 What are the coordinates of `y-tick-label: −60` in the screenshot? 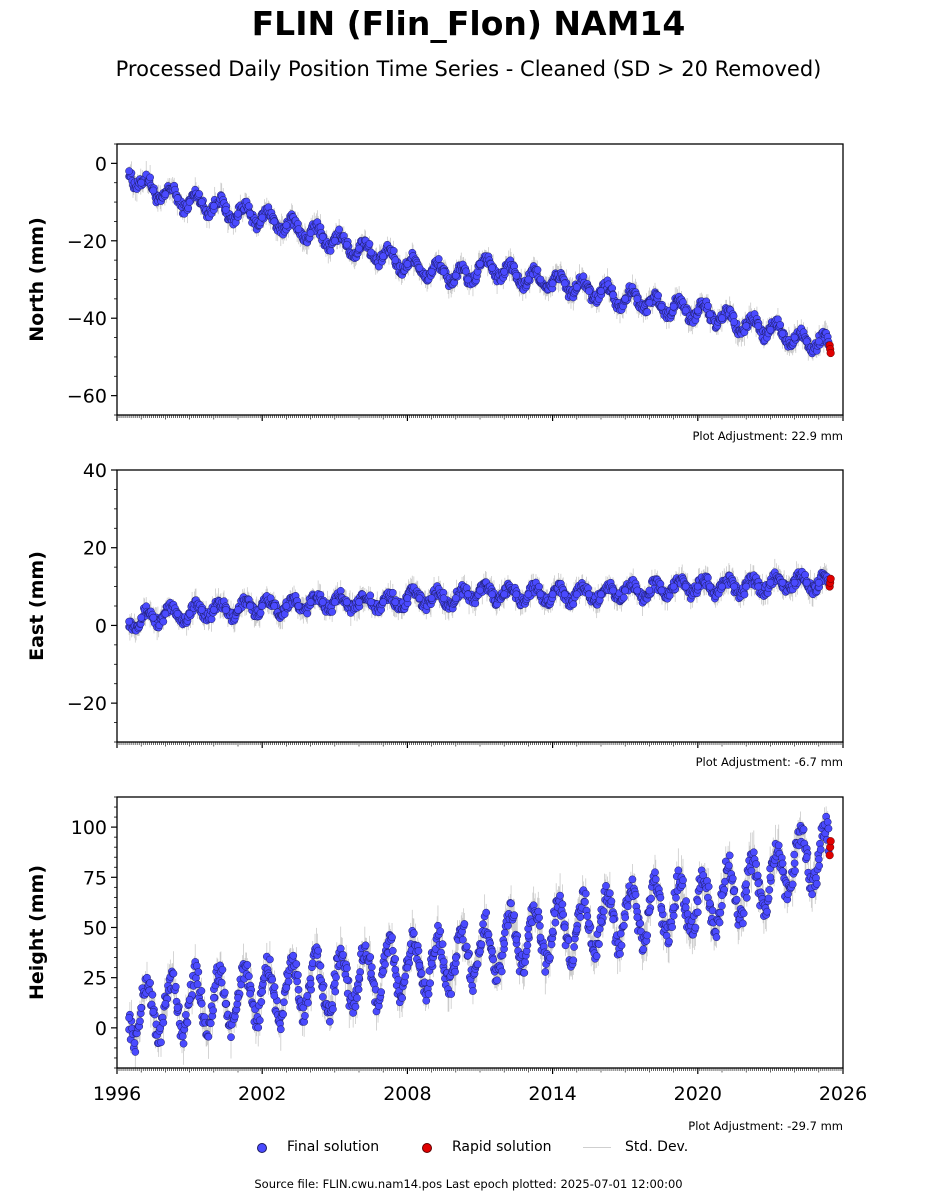 It's located at (87, 397).